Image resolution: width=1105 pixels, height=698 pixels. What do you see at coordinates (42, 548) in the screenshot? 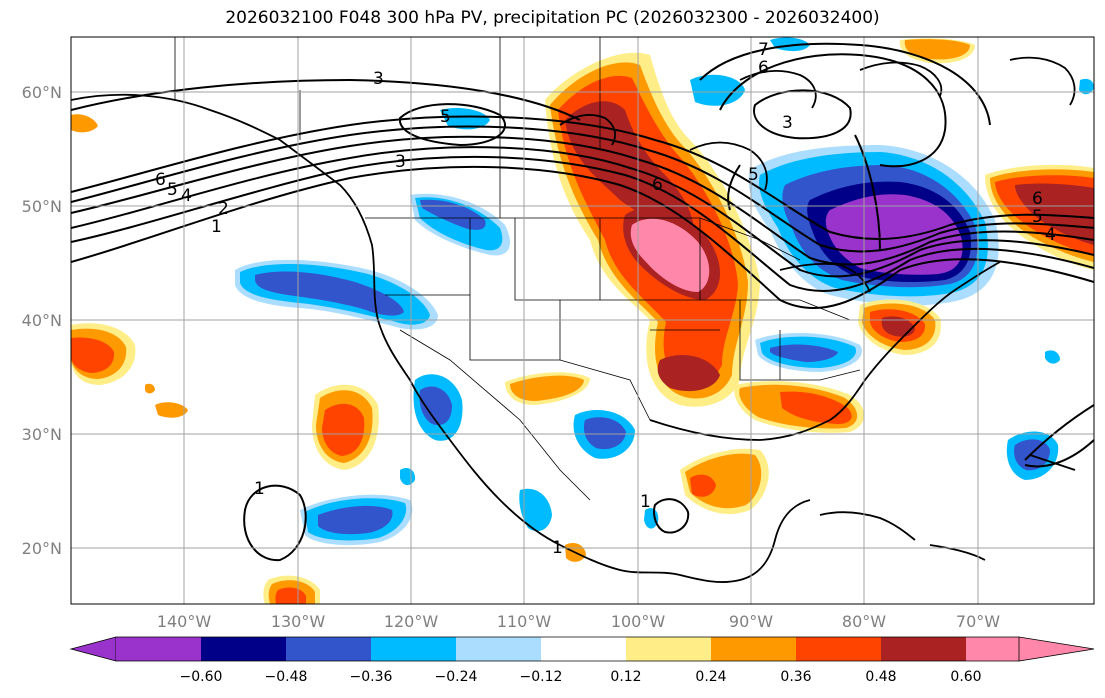
I see `lat-label: 20°N` at bounding box center [42, 548].